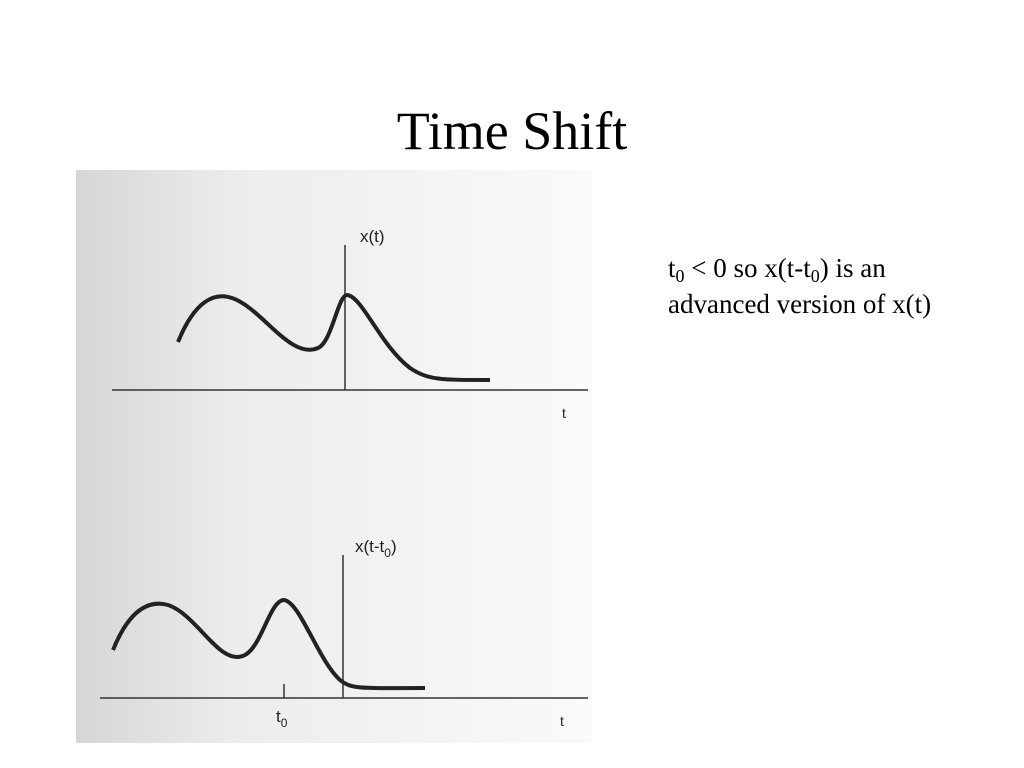 This screenshot has height=768, width=1024. I want to click on note-part: ) is an advanced version of x(t), so click(800, 286).